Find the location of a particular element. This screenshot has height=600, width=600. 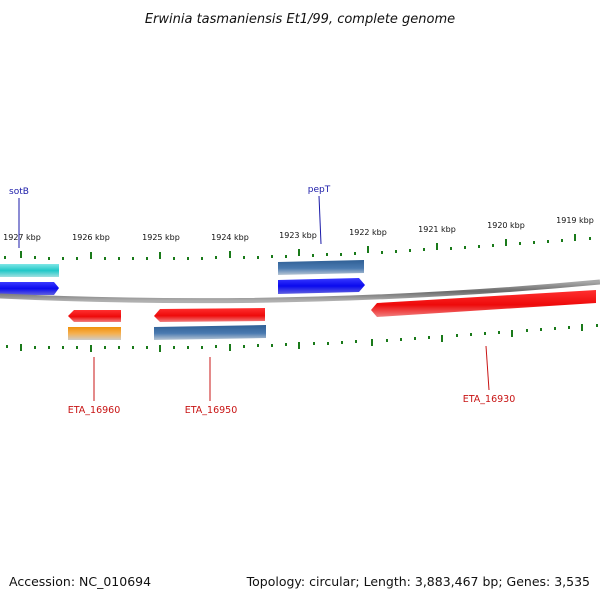

ruler-label: 1921 kbp is located at coordinates (437, 229).